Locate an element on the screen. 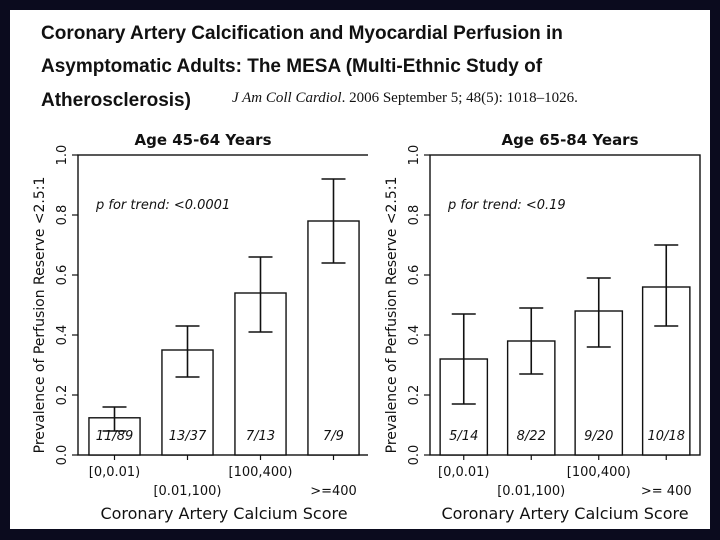 The width and height of the screenshot is (720, 540). x-category-label-4: >= 400 is located at coordinates (666, 491).